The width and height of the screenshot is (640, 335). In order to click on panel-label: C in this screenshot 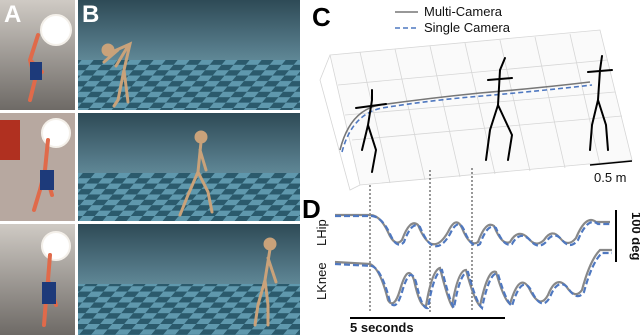, I will do `click(321, 17)`.